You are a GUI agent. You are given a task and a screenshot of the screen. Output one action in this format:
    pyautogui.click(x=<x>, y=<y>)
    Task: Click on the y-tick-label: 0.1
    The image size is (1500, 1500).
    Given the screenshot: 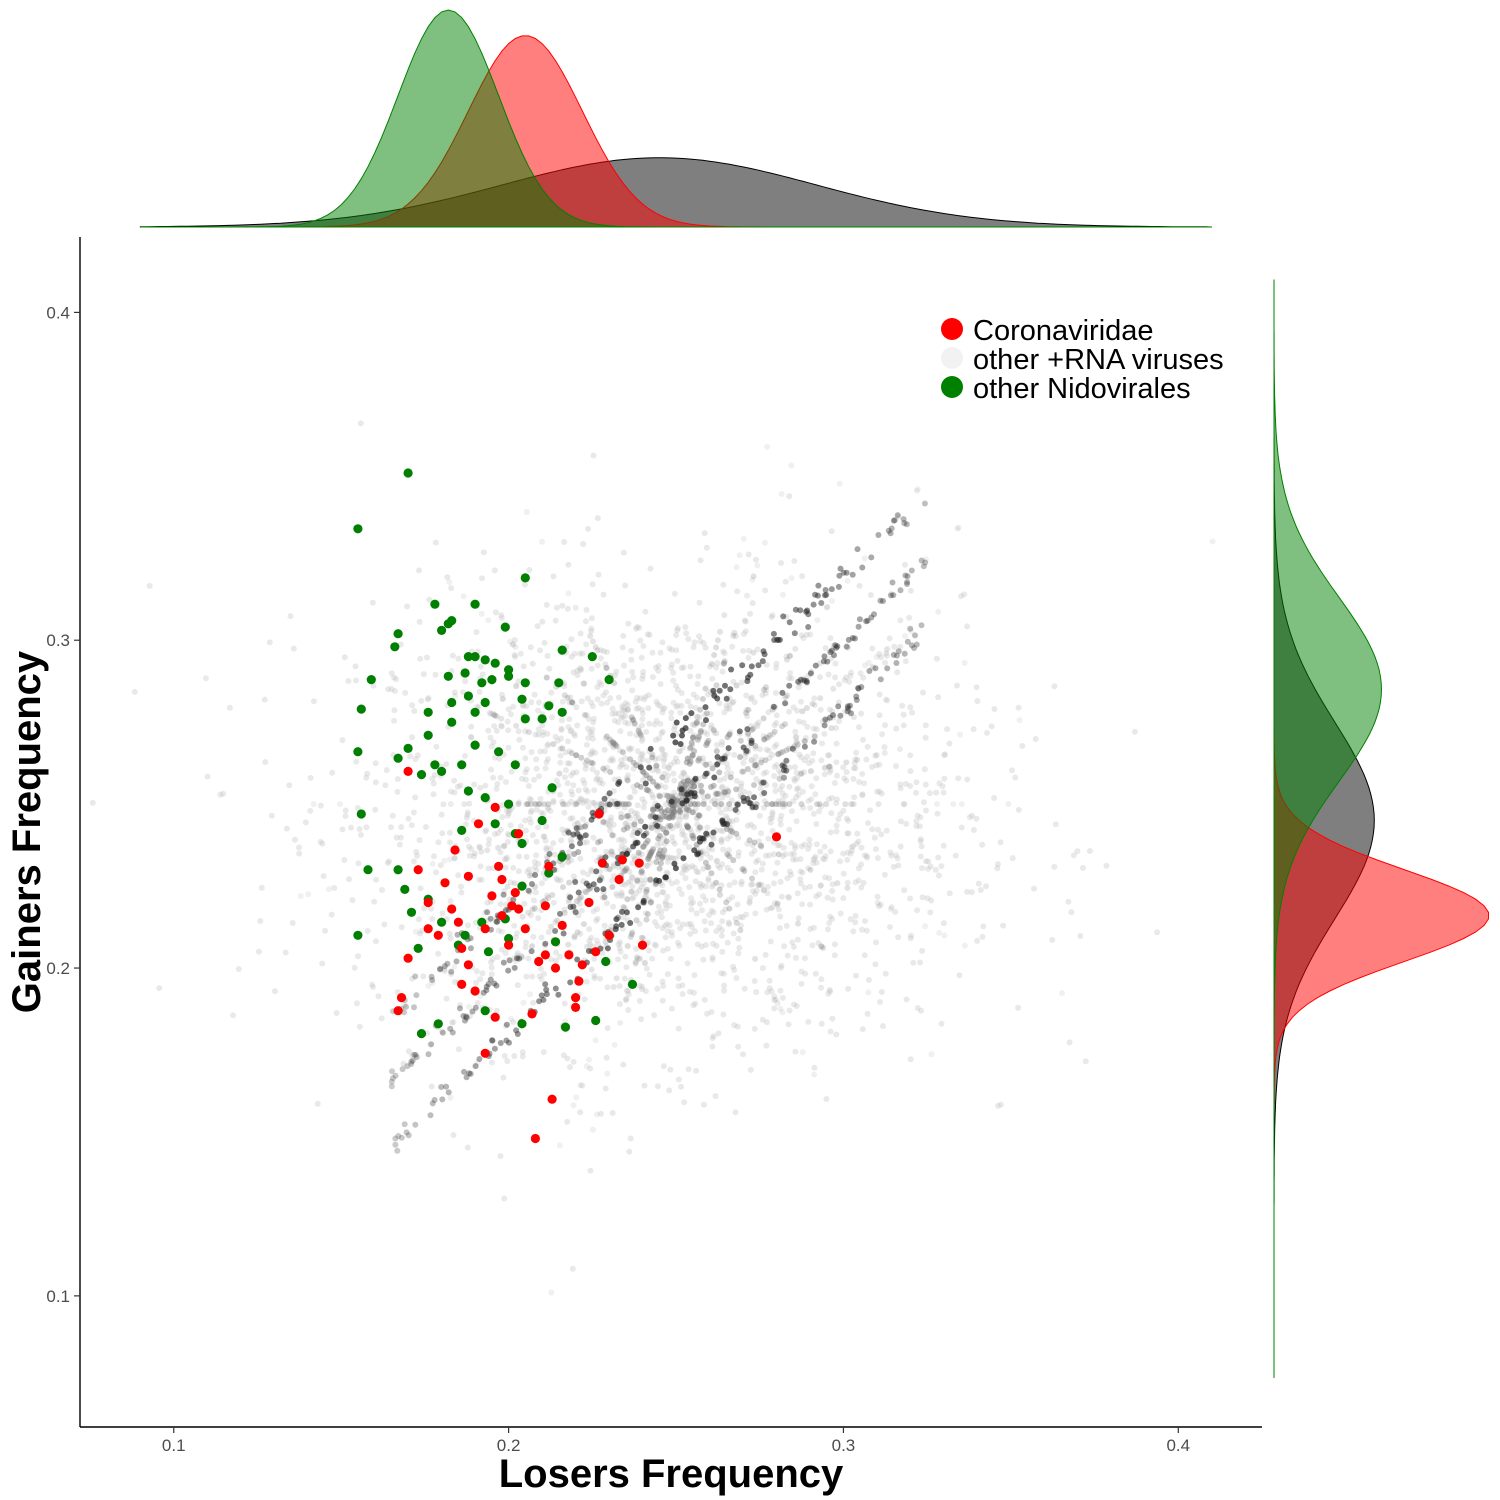 What is the action you would take?
    pyautogui.click(x=58, y=1296)
    